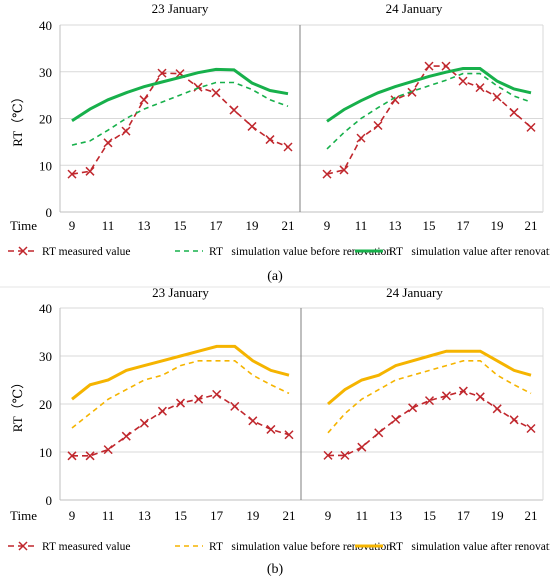 This screenshot has width=550, height=578. Describe the element at coordinates (497, 225) in the screenshot. I see `x-tick-label: 19` at that location.